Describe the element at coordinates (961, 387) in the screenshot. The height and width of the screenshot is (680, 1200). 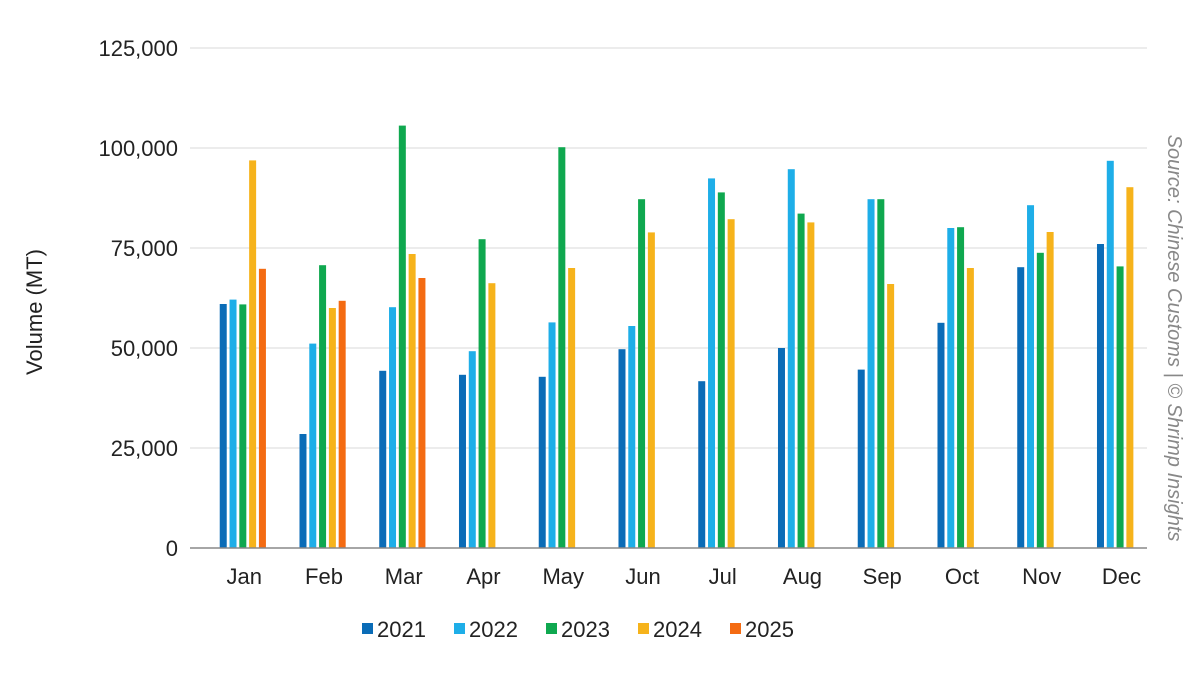
I see `bar-2023-oct` at that location.